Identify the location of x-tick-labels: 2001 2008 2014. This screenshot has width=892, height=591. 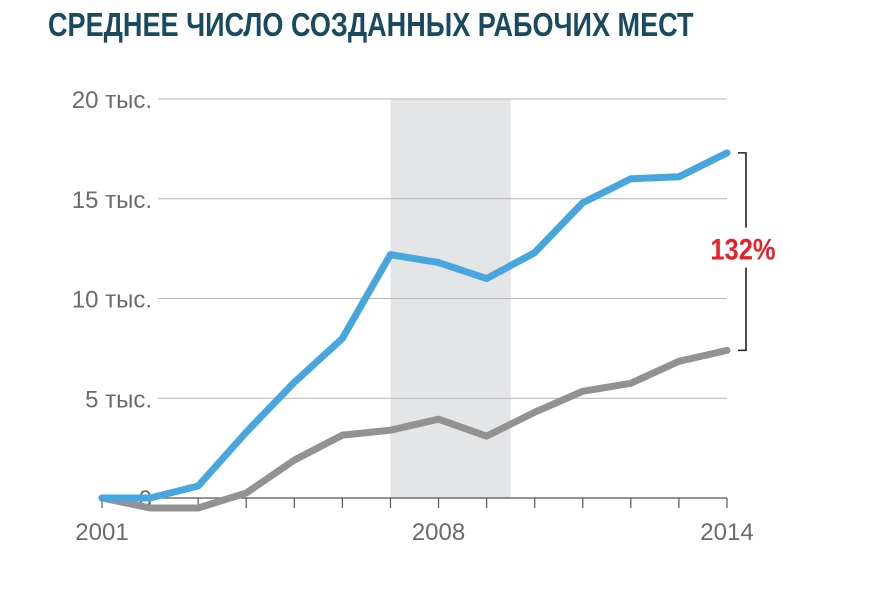
(414, 532).